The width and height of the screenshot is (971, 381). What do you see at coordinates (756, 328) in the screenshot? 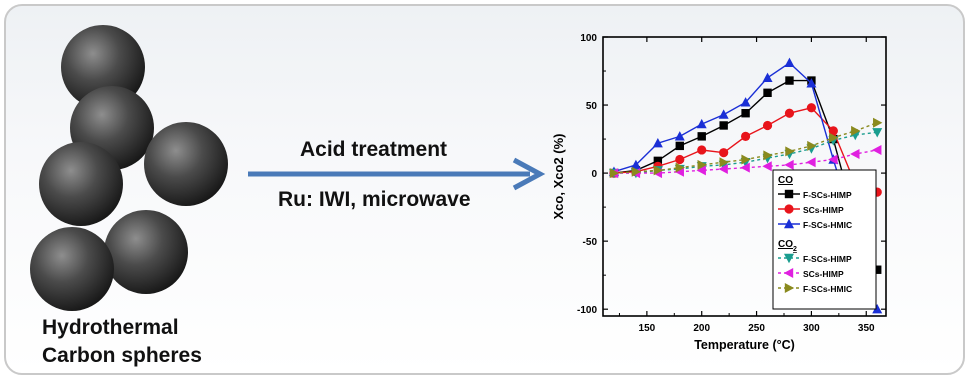
I see `x-tick-label: 250` at bounding box center [756, 328].